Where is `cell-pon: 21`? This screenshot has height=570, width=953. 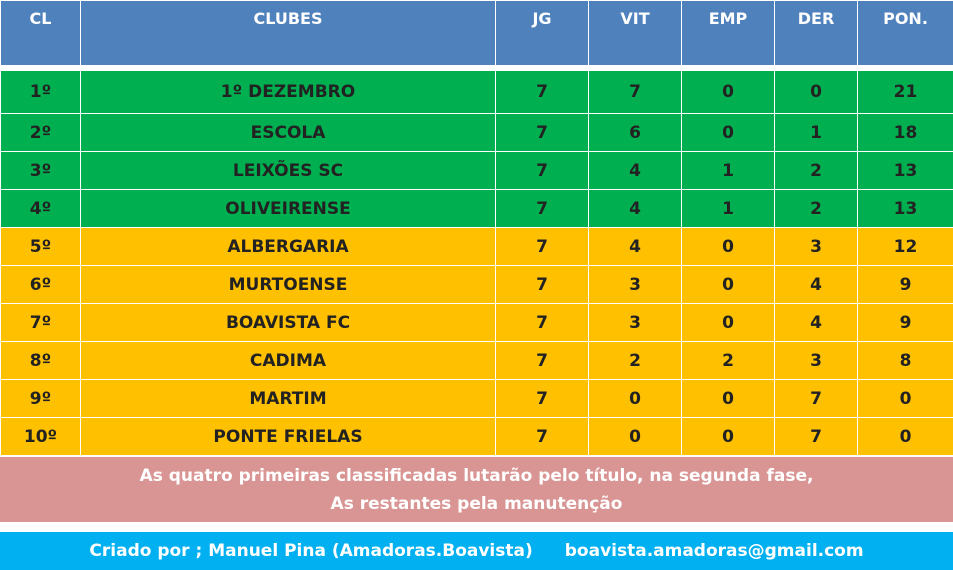
cell-pon: 21 is located at coordinates (905, 92).